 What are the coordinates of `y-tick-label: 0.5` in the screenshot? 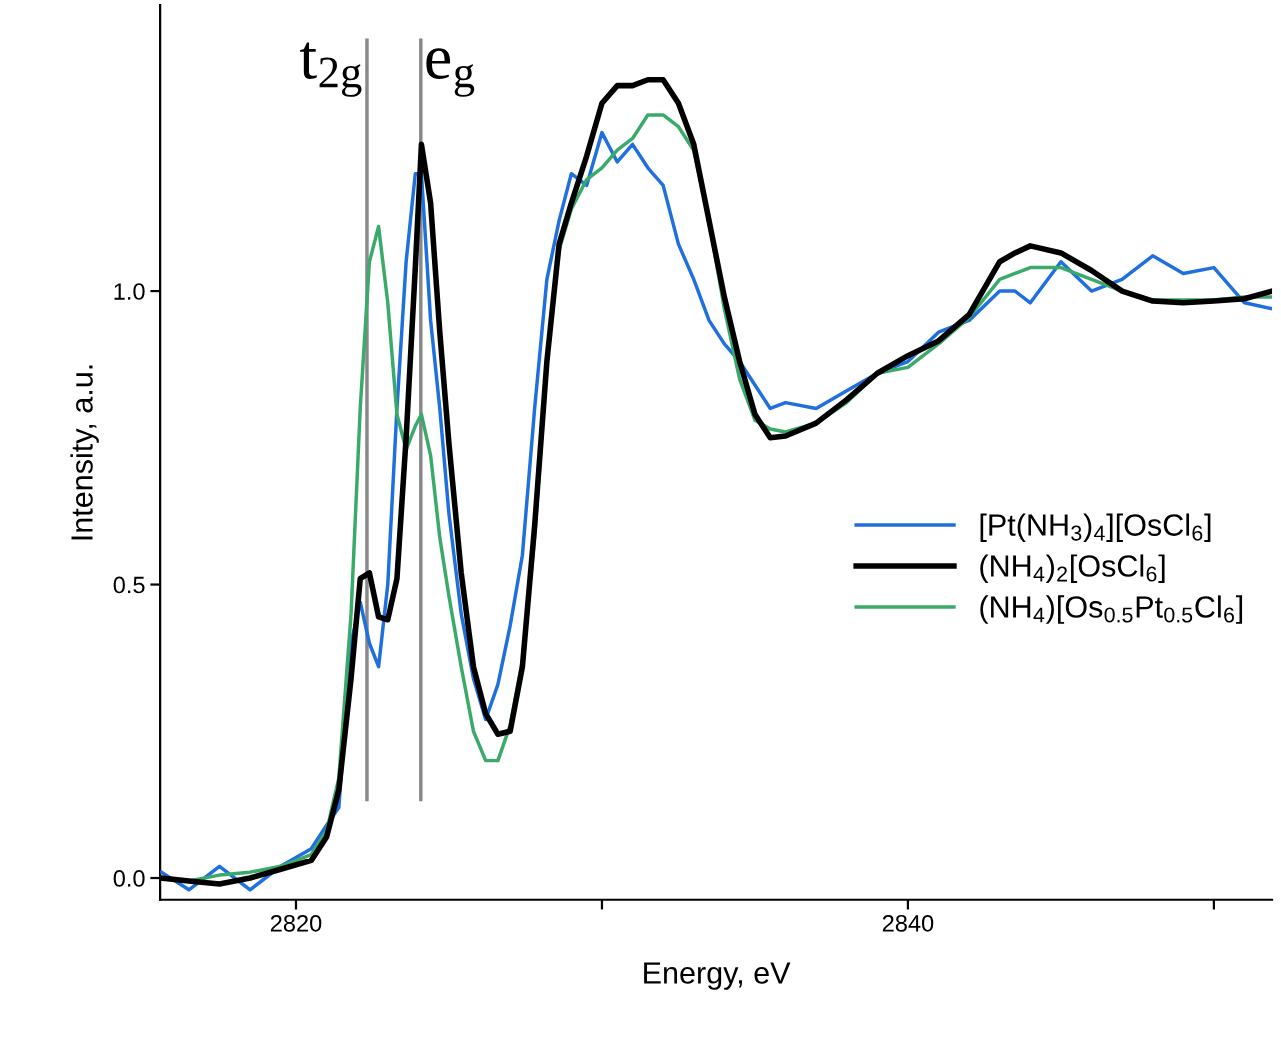 It's located at (129, 585).